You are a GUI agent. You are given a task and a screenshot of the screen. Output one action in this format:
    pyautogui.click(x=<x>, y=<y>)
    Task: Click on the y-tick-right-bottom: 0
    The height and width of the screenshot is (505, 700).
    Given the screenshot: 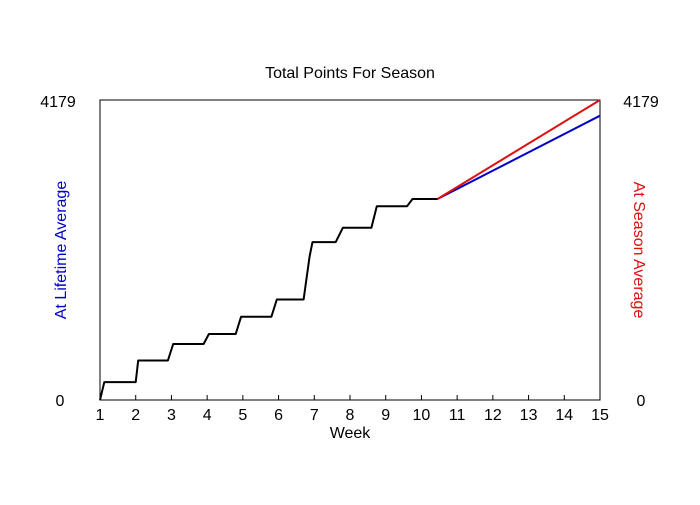 What is the action you would take?
    pyautogui.click(x=641, y=401)
    